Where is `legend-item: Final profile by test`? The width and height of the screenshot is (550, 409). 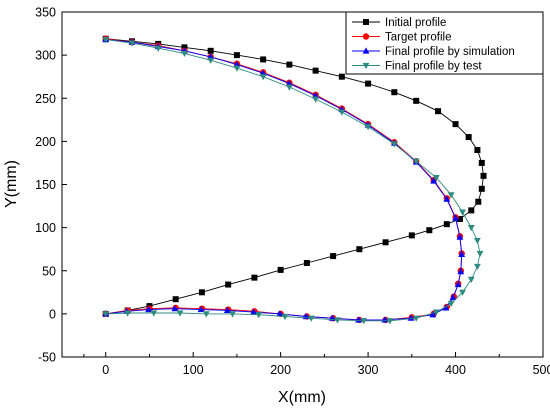 legend-item: Final profile by test is located at coordinates (417, 67).